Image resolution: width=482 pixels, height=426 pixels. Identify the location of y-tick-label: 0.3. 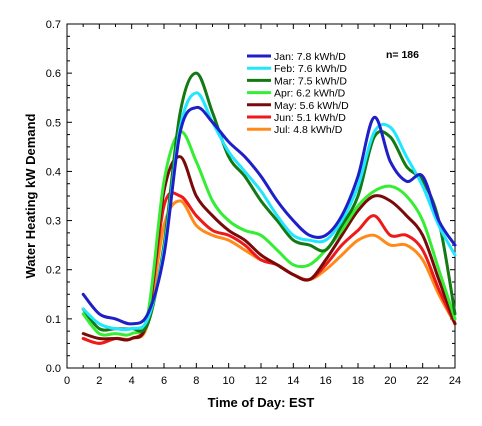
(53, 222).